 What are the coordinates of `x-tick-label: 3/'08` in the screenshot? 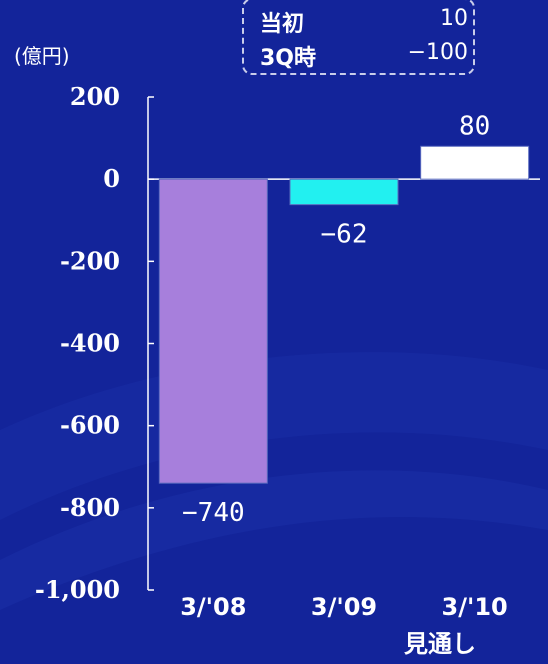 It's located at (213, 607).